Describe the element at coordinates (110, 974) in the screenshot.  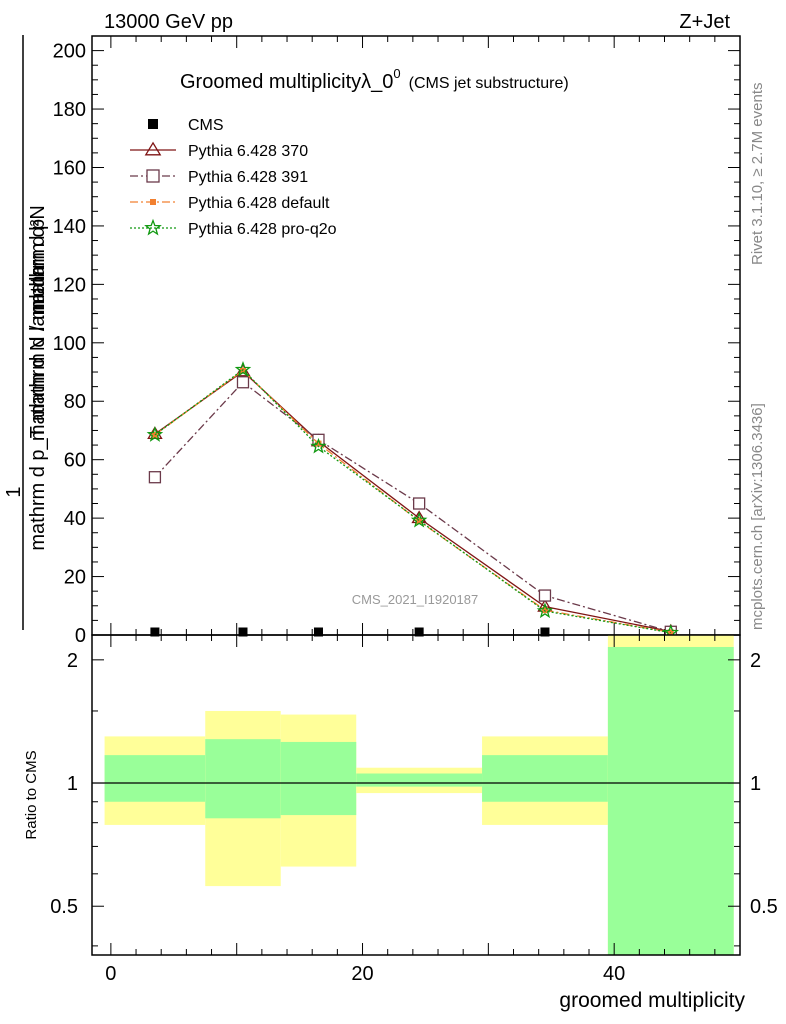
I see `x-tick-label: 0` at that location.